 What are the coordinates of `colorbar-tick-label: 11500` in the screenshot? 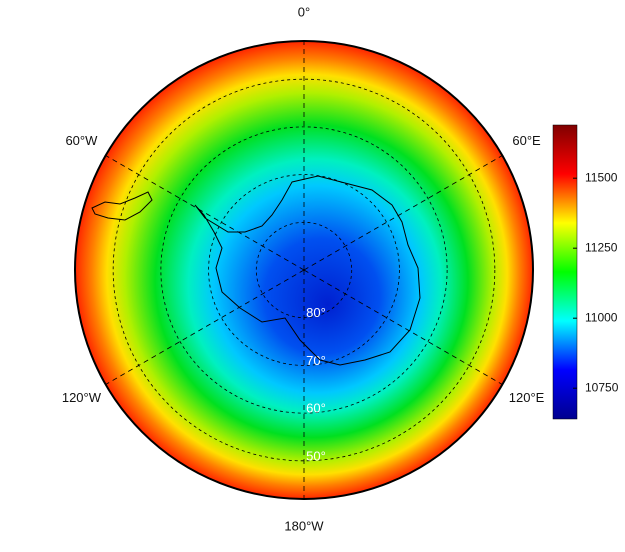 It's located at (601, 177).